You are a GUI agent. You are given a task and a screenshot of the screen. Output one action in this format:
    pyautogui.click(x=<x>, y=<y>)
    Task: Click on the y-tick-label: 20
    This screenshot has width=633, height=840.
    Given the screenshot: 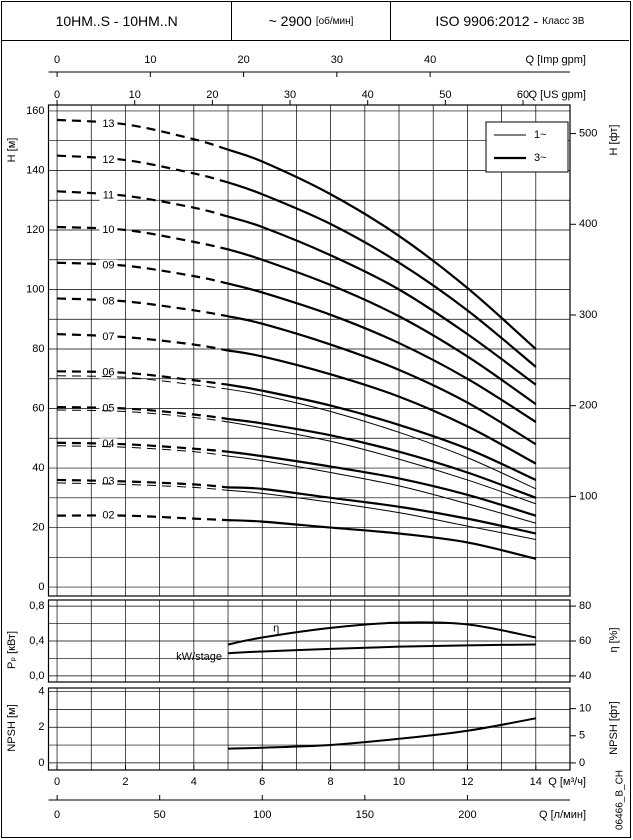 What is the action you would take?
    pyautogui.click(x=38, y=527)
    